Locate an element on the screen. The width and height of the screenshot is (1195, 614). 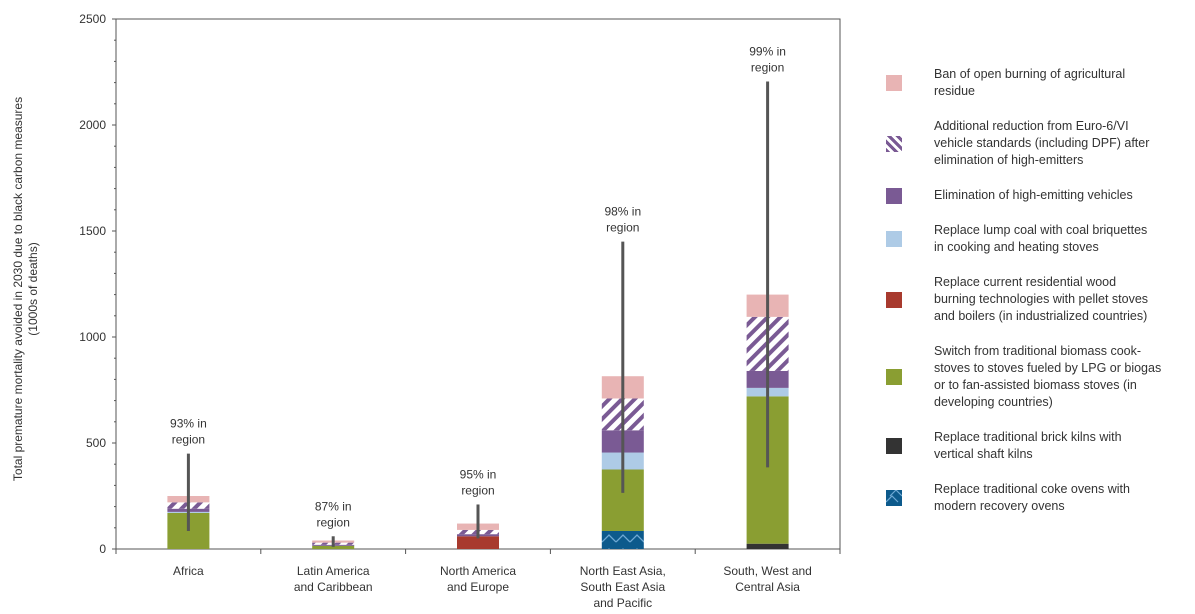
y-axis-label-line: (1000s of deaths) is located at coordinates (33, 288).